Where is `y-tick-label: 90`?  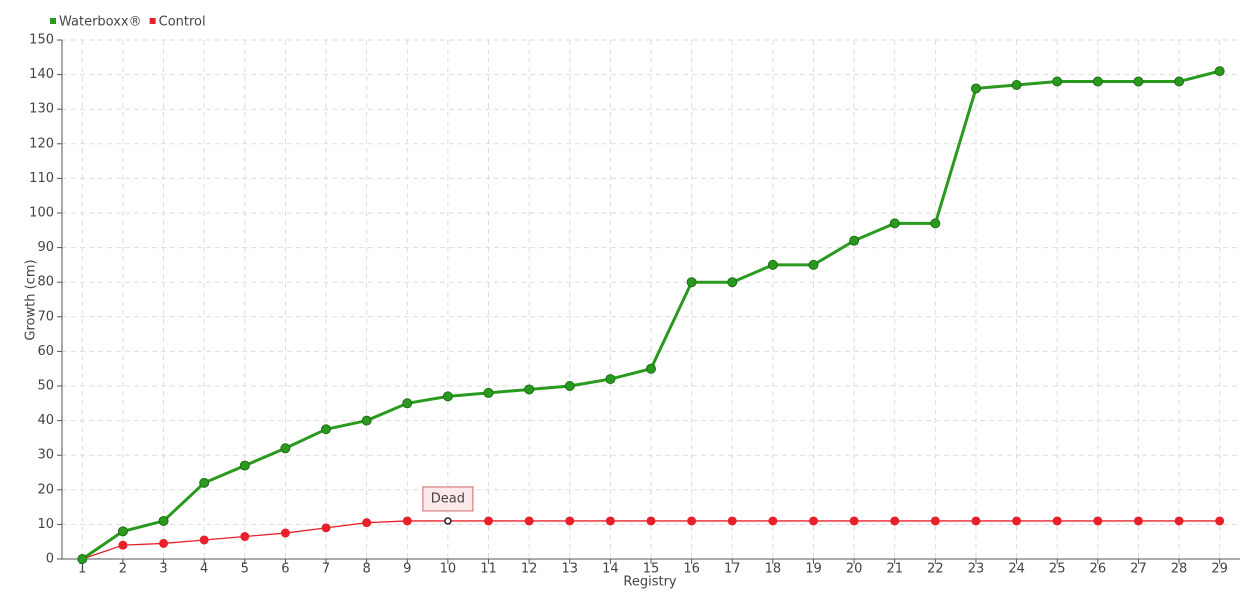
y-tick-label: 90 is located at coordinates (45, 247).